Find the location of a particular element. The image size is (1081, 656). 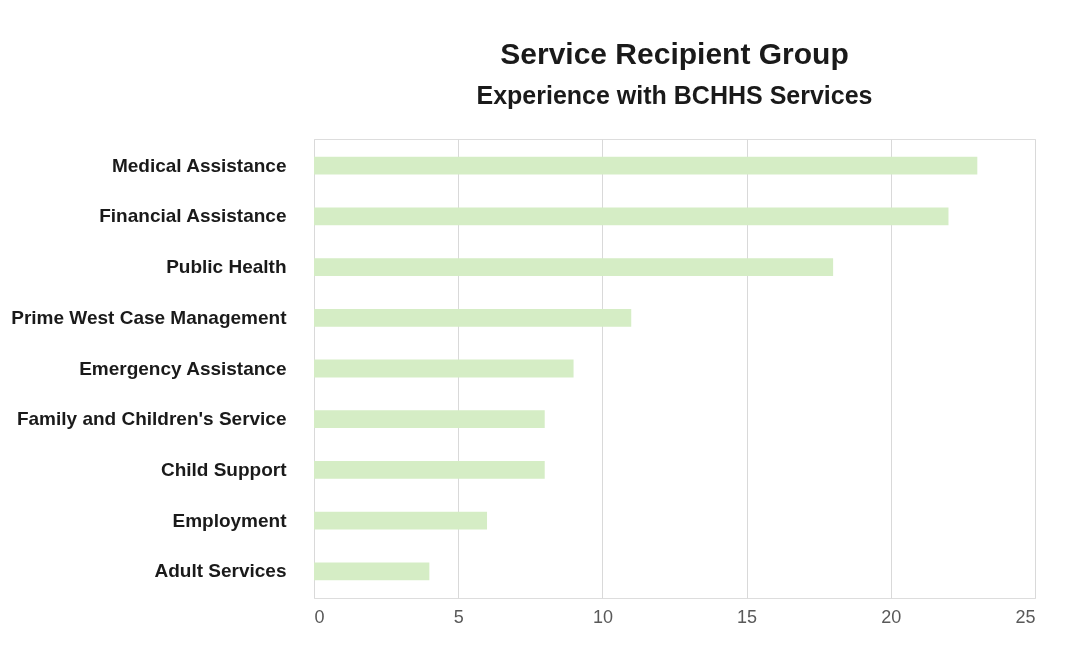

y-tick-label: Prime West Case Management is located at coordinates (149, 317).